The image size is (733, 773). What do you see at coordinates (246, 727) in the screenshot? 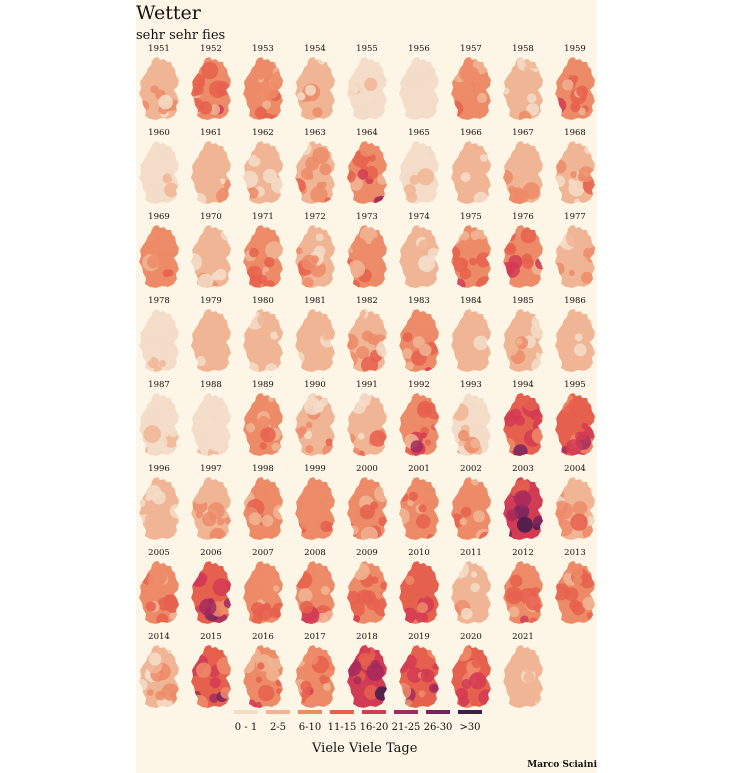
I see `legend-label: 0 - 1` at bounding box center [246, 727].